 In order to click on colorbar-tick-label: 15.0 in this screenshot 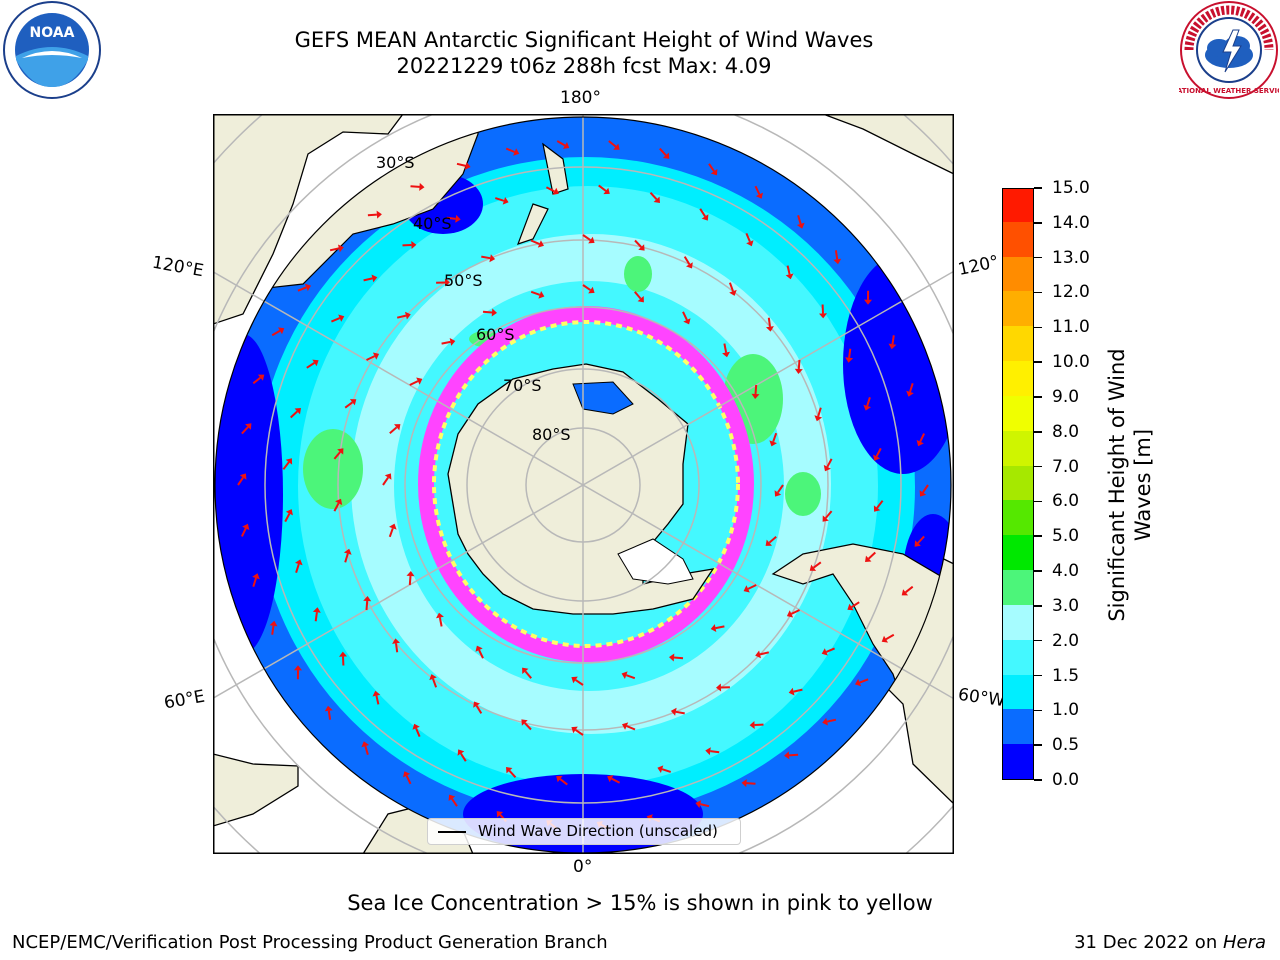, I will do `click(1071, 188)`.